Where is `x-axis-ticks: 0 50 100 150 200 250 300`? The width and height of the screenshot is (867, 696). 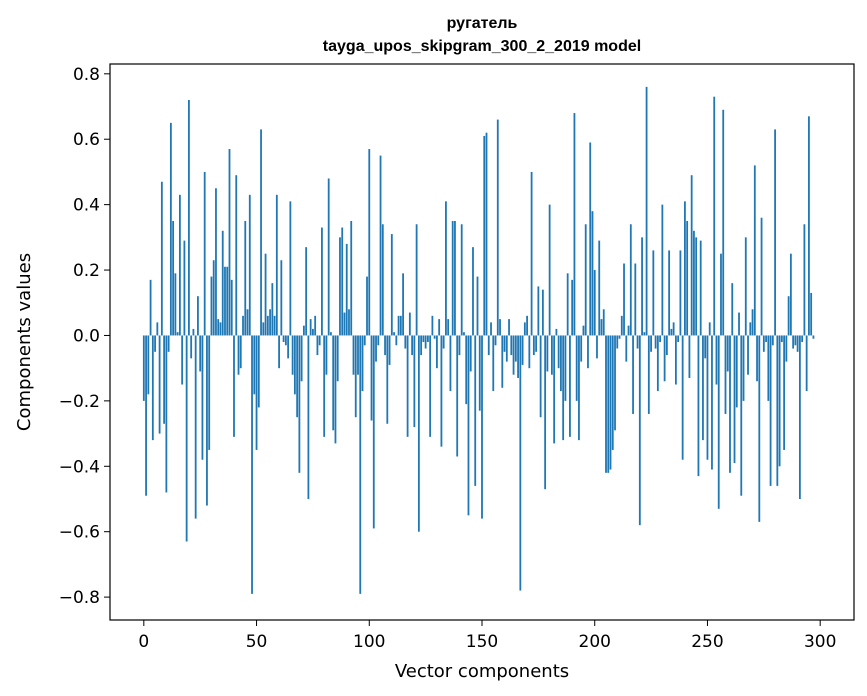 x-axis-ticks: 0 50 100 150 200 250 300 is located at coordinates (487, 636).